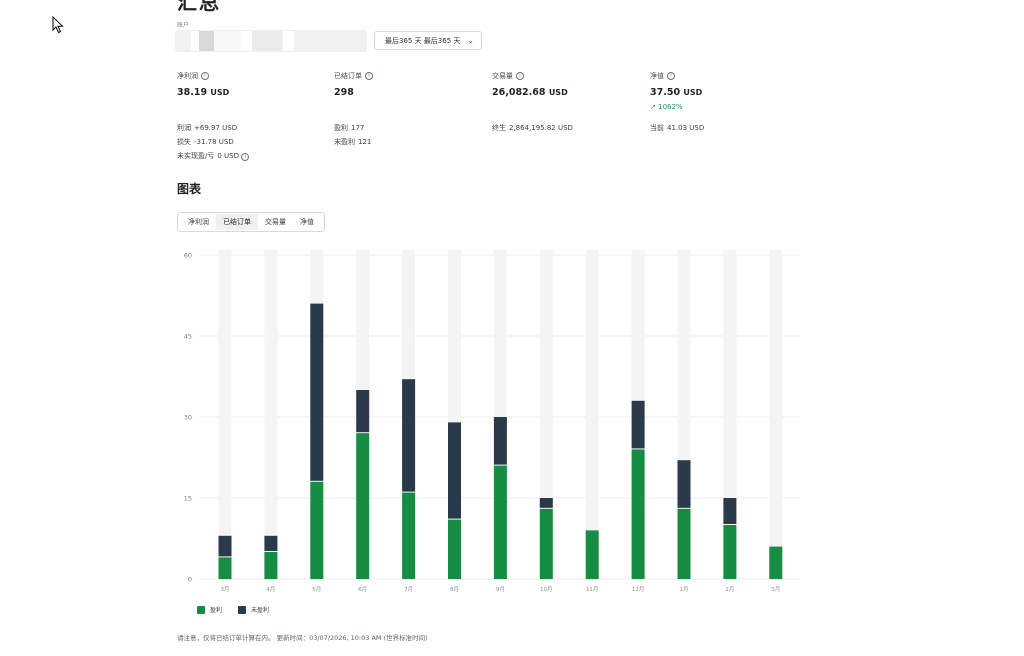 The image size is (1024, 656). I want to click on detail-key: 未盈利, so click(344, 142).